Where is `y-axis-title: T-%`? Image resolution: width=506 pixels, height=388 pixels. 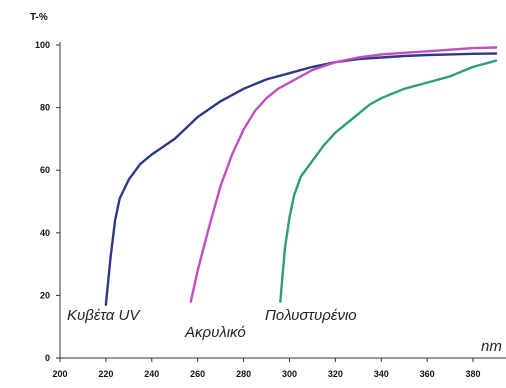 y-axis-title: T-% is located at coordinates (39, 17).